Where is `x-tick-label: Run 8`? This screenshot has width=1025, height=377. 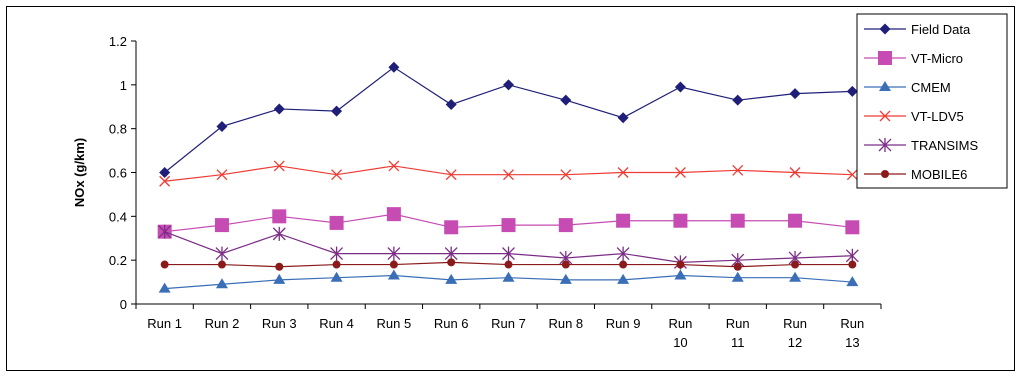
x-tick-label: Run 8 is located at coordinates (565, 323).